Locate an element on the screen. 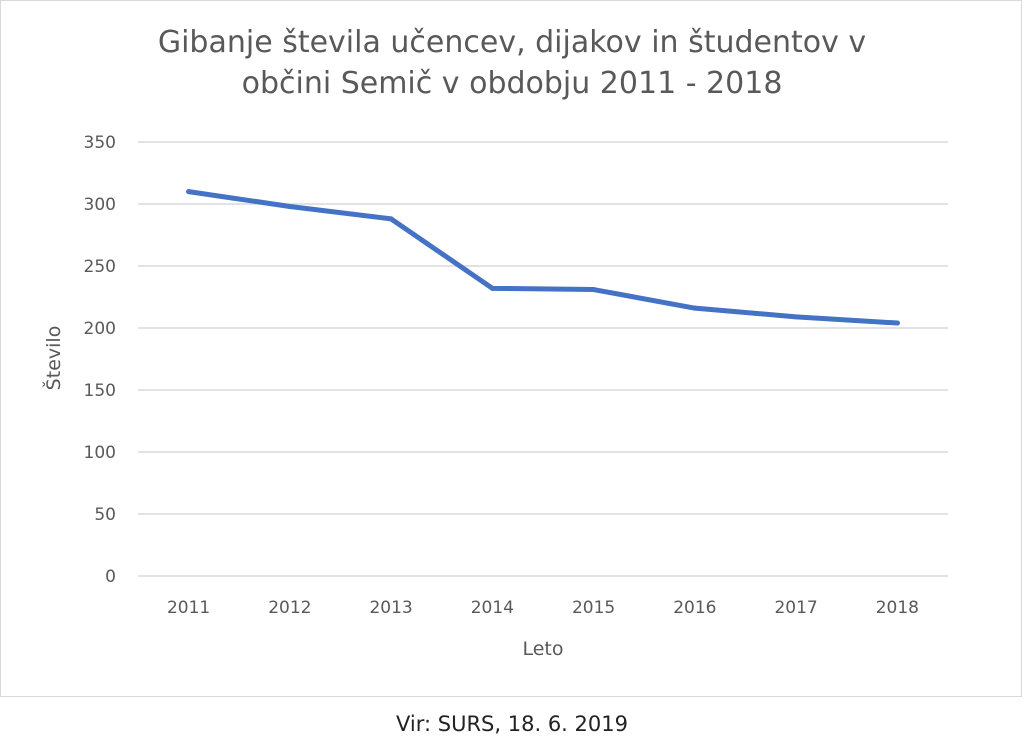  y-tick-label: 100 is located at coordinates (100, 453).